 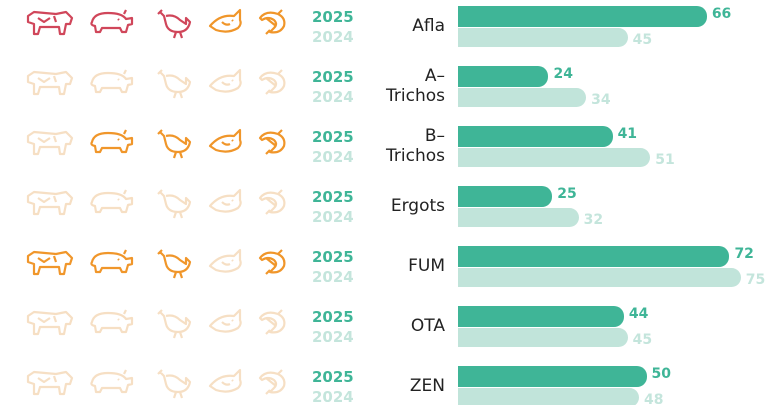 I want to click on value-label: 72, so click(x=744, y=254).